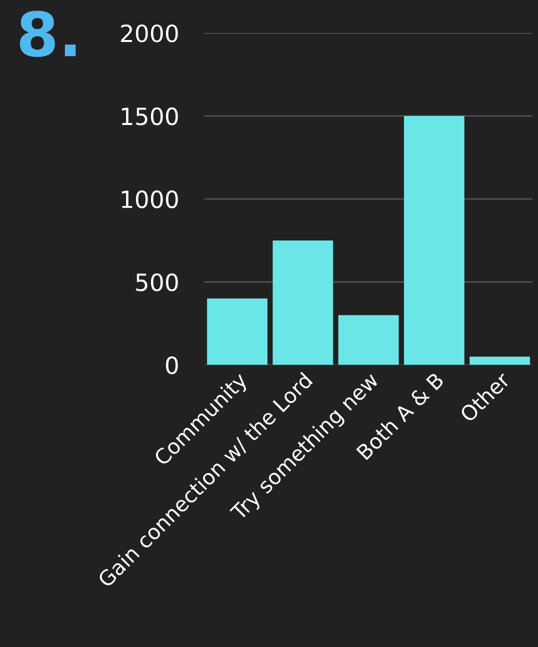  I want to click on chart-title: 8., so click(48, 34).